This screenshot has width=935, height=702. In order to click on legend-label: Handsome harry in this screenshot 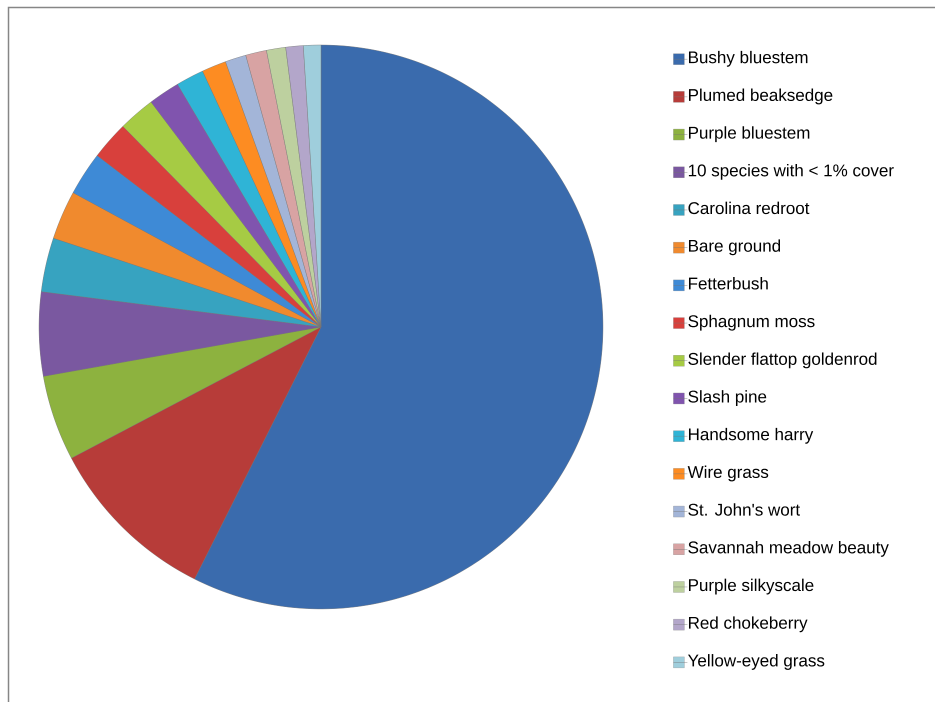, I will do `click(751, 436)`.